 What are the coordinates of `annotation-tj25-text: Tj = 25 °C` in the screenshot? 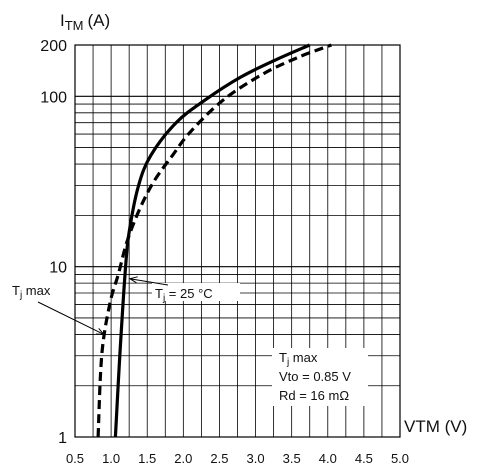 It's located at (184, 295).